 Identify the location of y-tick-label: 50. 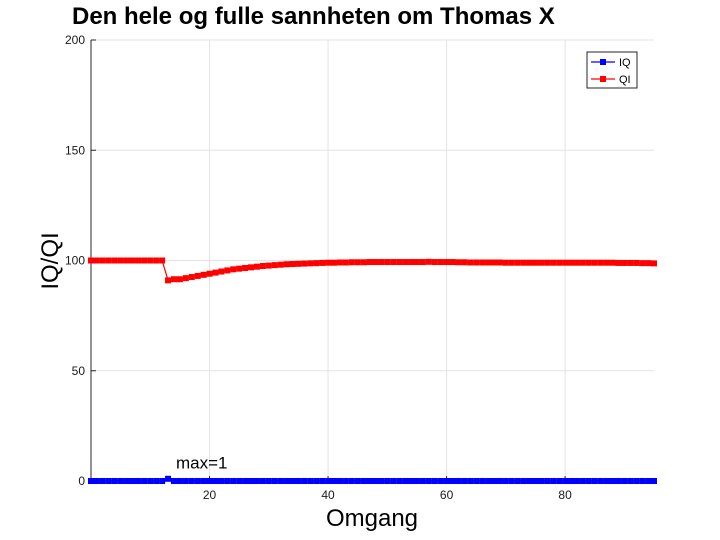
(79, 371).